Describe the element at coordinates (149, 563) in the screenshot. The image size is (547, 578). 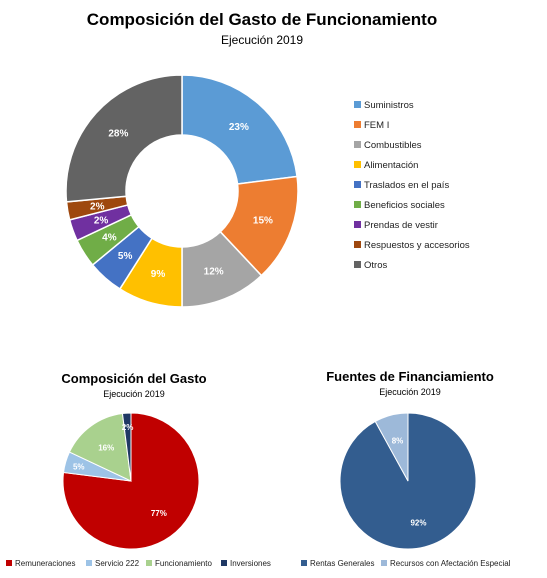
I see `legend-swatch-funcionamiento` at that location.